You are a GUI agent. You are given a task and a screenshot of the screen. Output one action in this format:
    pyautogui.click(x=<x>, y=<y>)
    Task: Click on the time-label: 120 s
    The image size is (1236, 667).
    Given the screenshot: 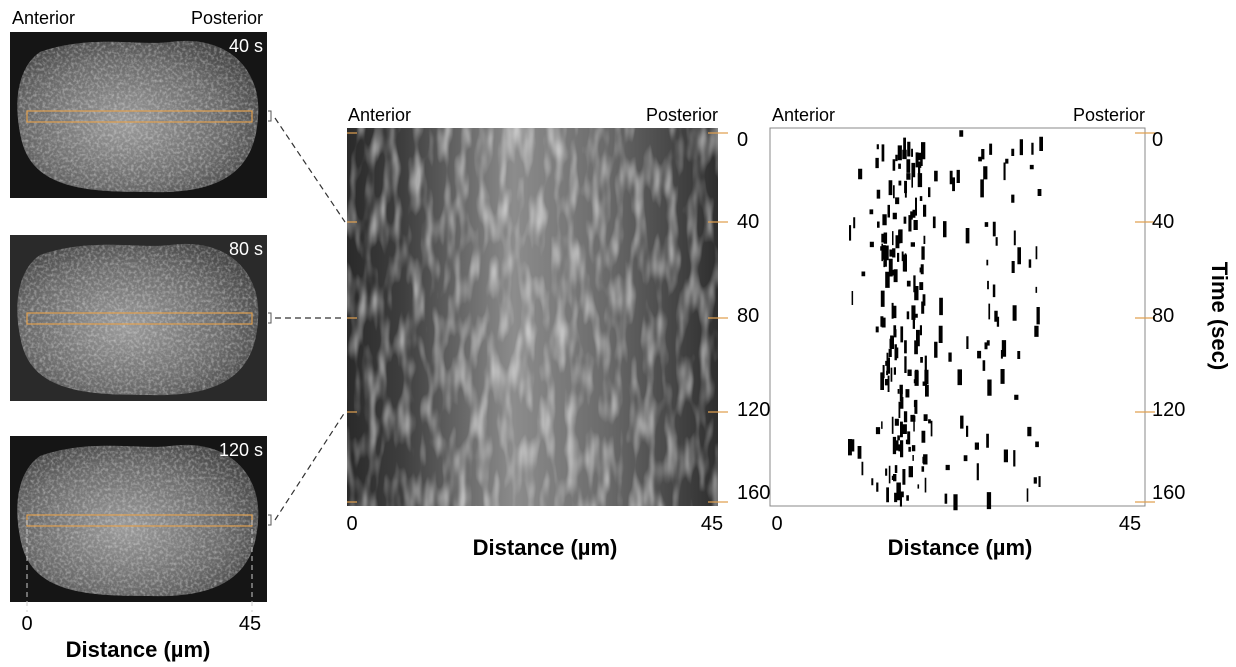 What is the action you would take?
    pyautogui.click(x=241, y=450)
    